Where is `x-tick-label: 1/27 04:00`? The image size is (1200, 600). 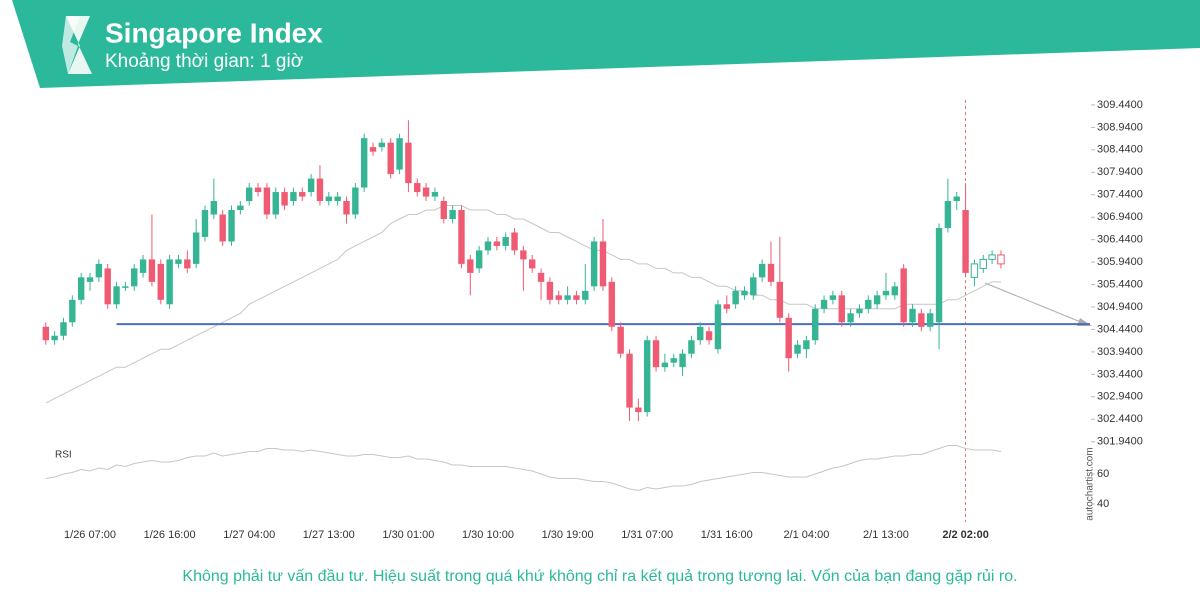 x-tick-label: 1/27 04:00 is located at coordinates (249, 535).